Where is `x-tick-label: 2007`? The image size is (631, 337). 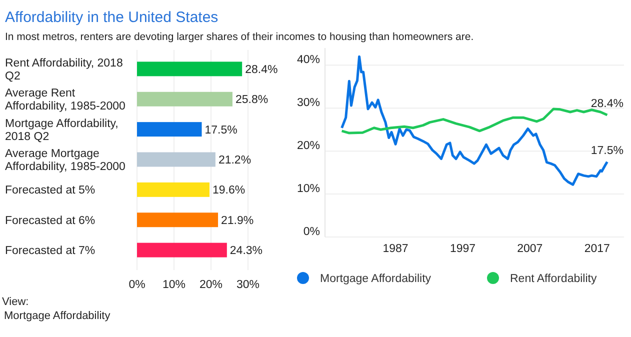 x-tick-label: 2007 is located at coordinates (530, 249).